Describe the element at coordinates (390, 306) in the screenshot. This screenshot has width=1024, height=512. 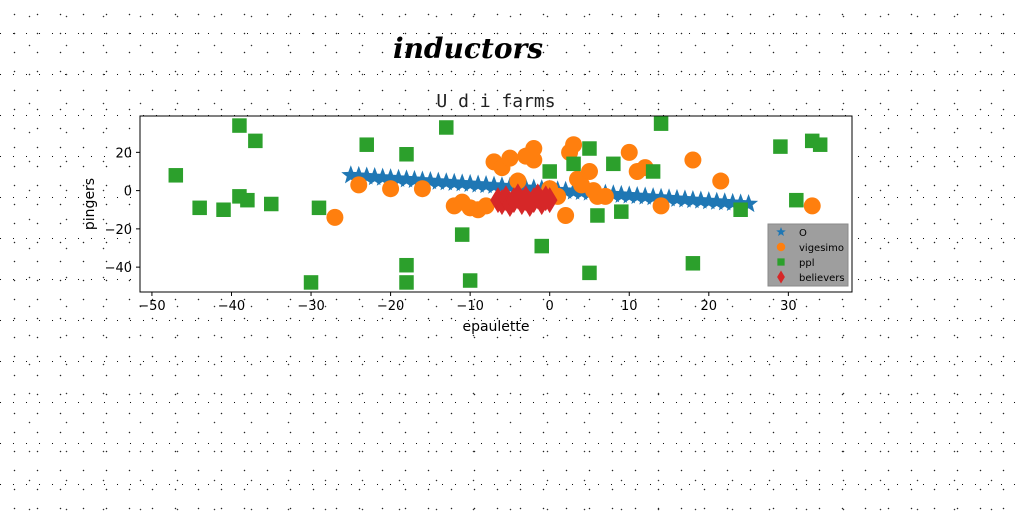
I see `x-tick-label: −20` at that location.